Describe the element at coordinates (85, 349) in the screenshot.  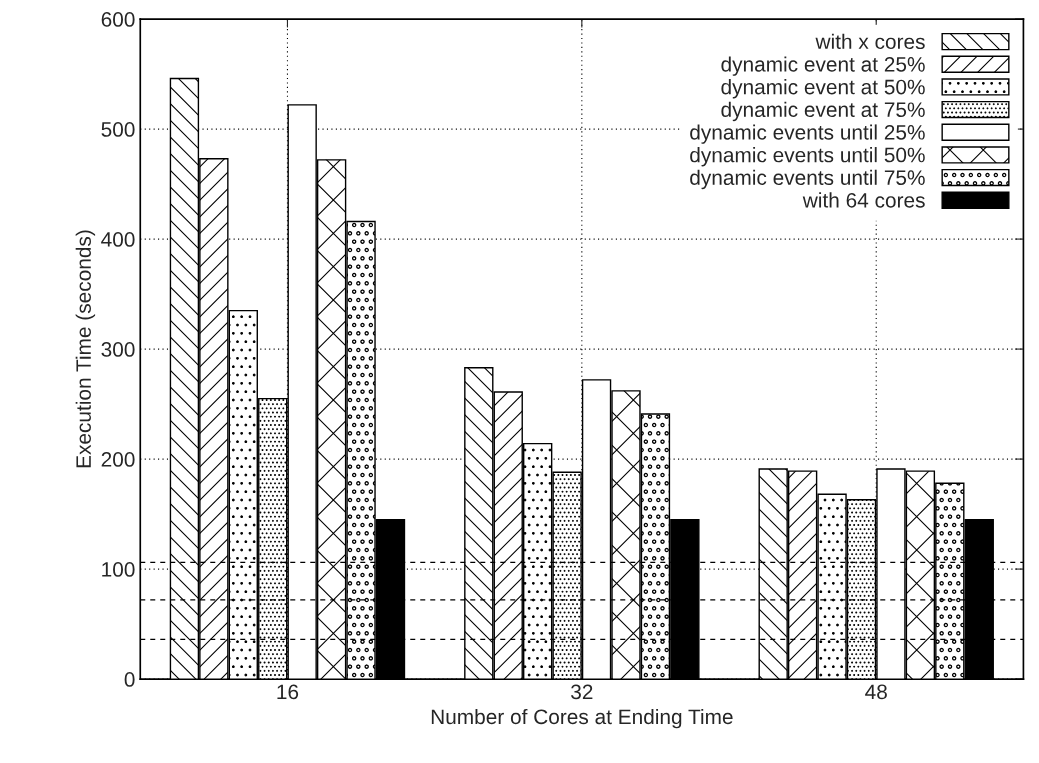
I see `y-axis-title: Execution Time (seconds)` at that location.